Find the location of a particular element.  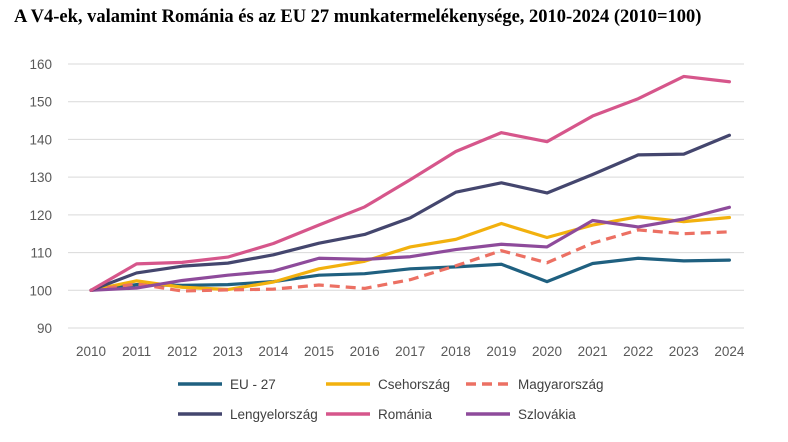

legend-label-szlov-kia: Szlovákia is located at coordinates (547, 414).